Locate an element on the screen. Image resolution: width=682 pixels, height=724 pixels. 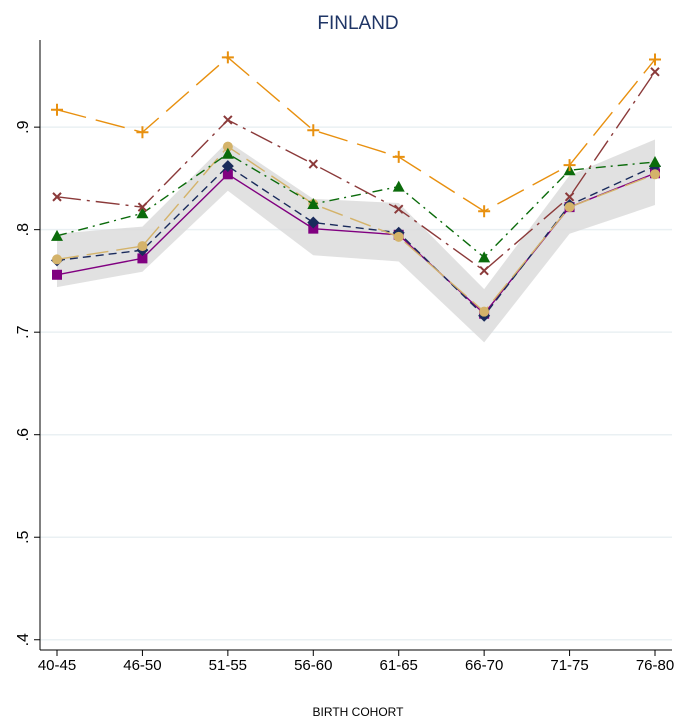
y-tick-label: .5 is located at coordinates (23, 536).